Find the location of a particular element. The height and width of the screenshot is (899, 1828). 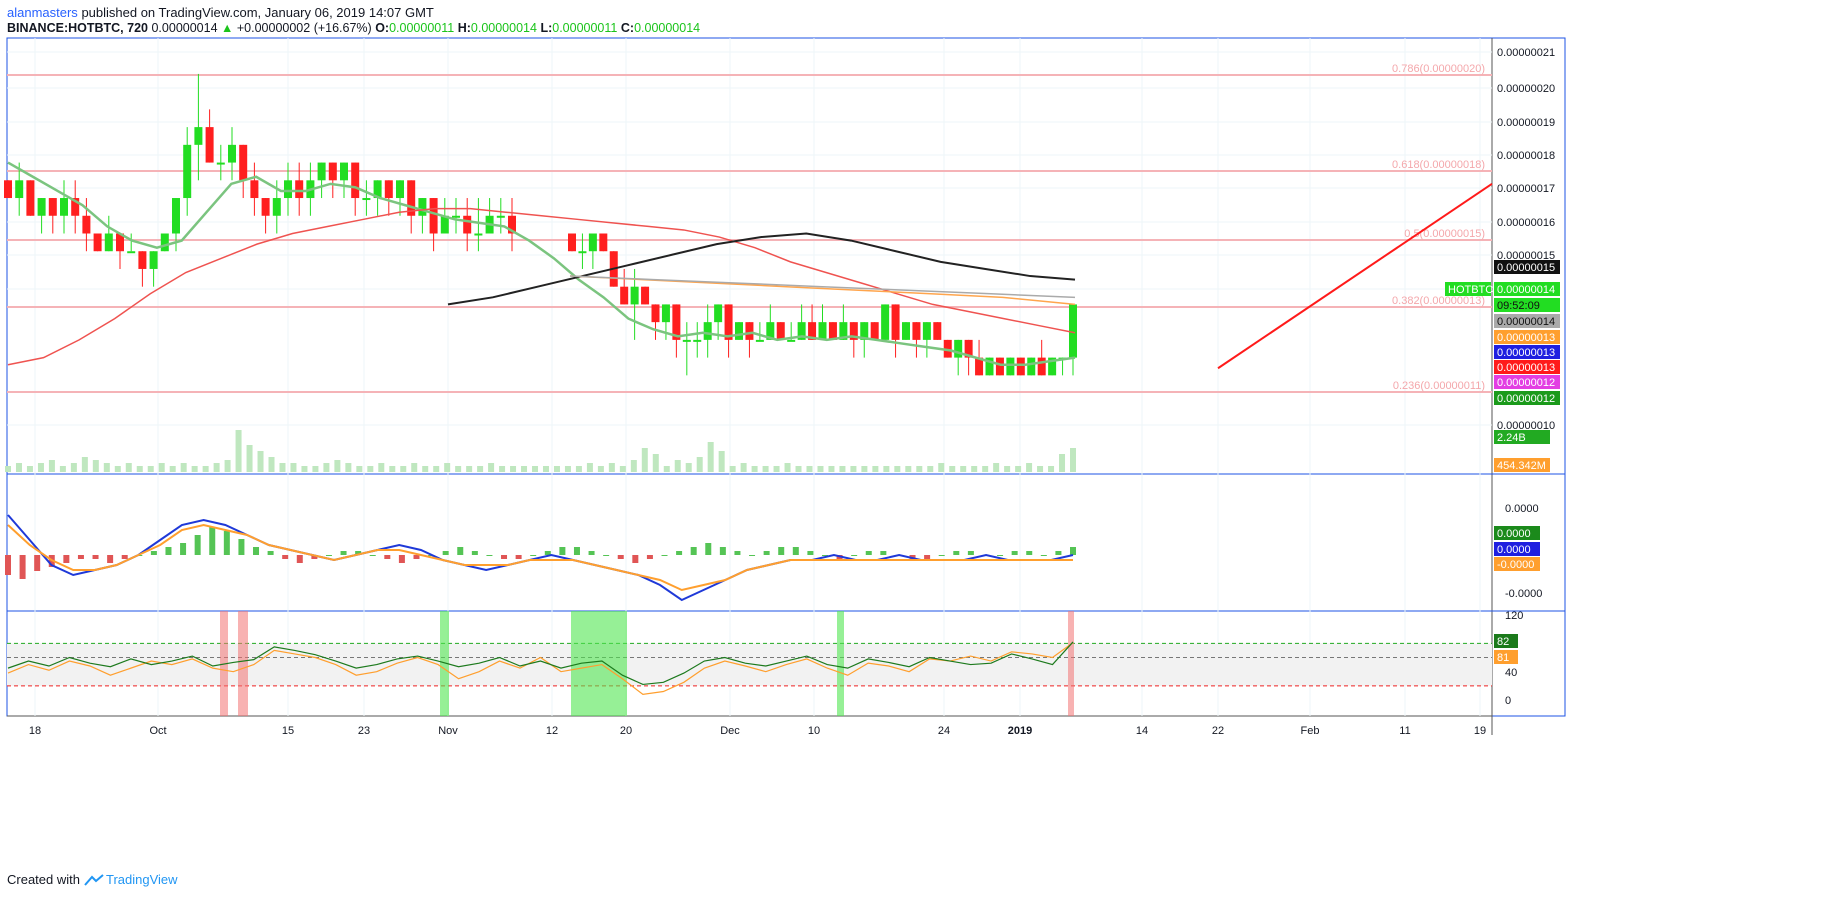

tradingview-brand: TradingView is located at coordinates (131, 879).